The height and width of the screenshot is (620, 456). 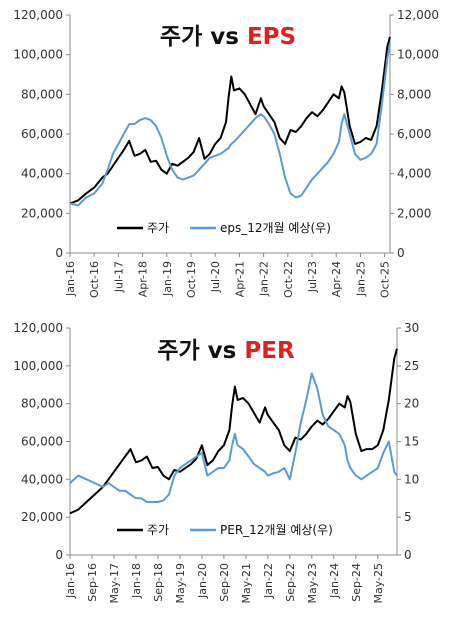 I want to click on right-tick-label: 4,000, so click(x=414, y=174).